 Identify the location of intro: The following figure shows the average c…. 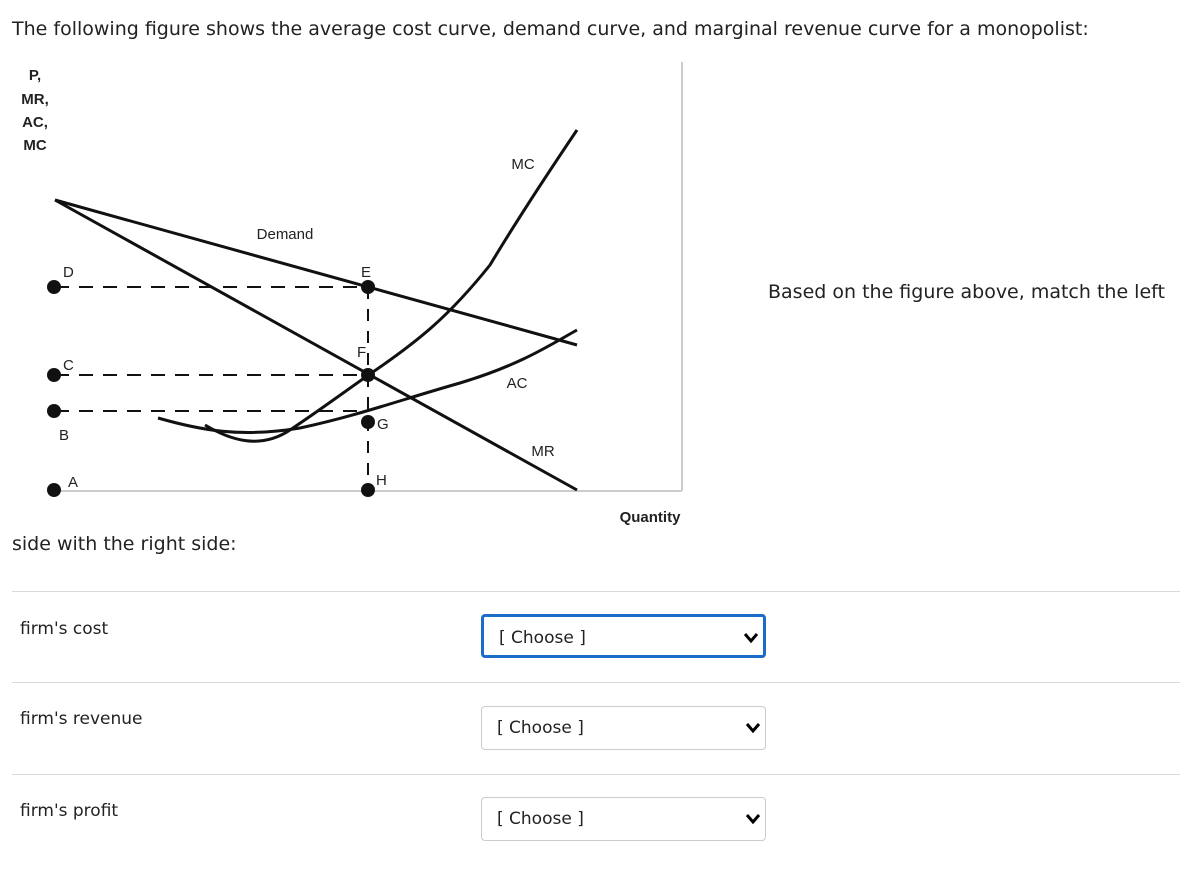
(550, 29).